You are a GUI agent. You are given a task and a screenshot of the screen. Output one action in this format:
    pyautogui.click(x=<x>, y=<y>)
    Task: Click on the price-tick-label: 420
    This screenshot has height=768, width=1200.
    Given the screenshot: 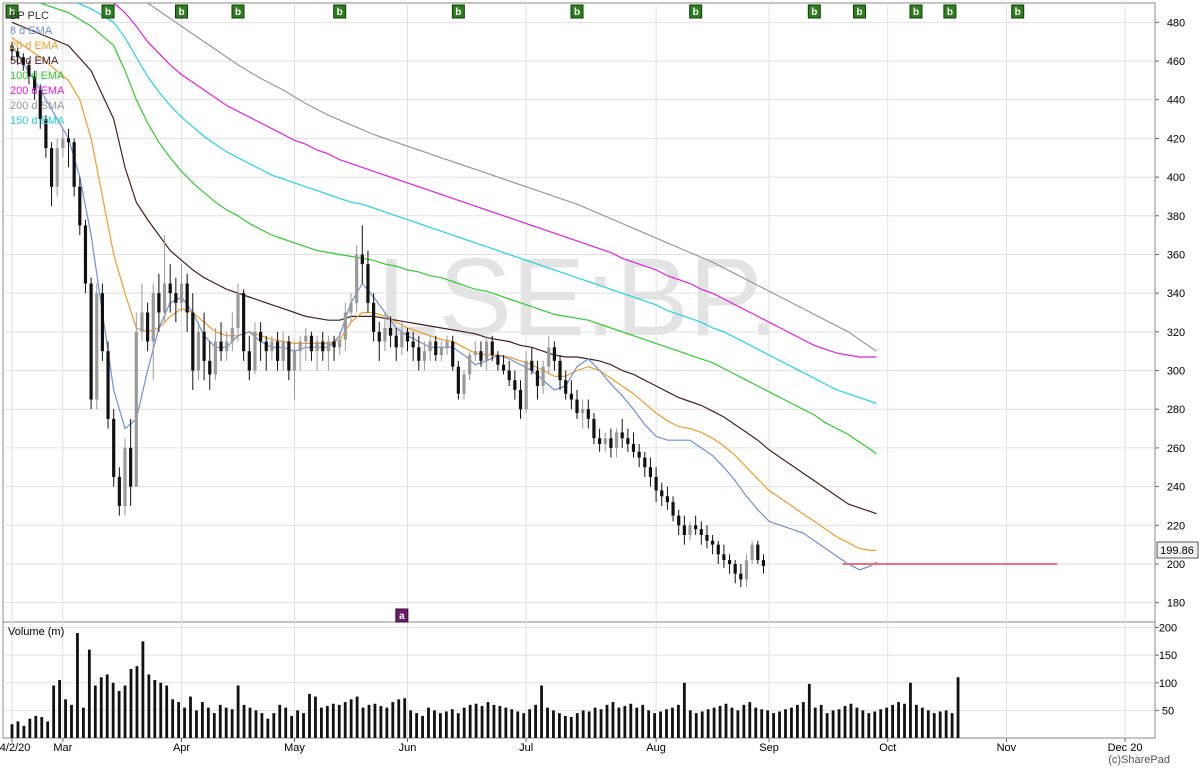 What is the action you would take?
    pyautogui.click(x=1176, y=139)
    